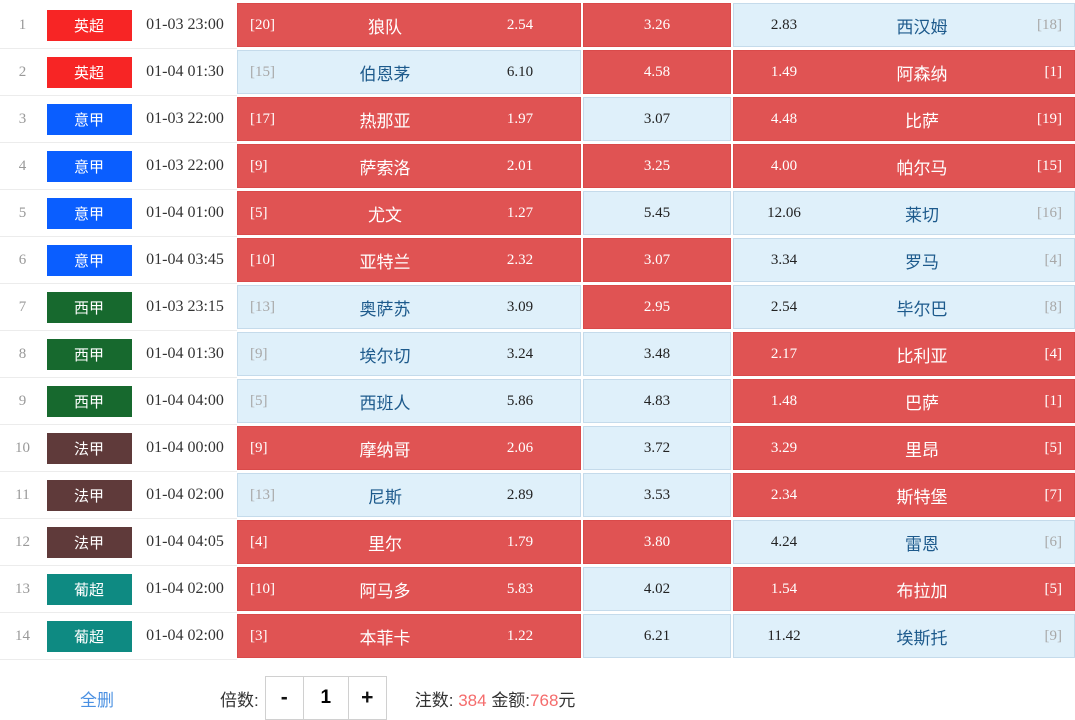 The height and width of the screenshot is (720, 1075). Describe the element at coordinates (262, 24) in the screenshot. I see `home-team-rank: [20]` at that location.